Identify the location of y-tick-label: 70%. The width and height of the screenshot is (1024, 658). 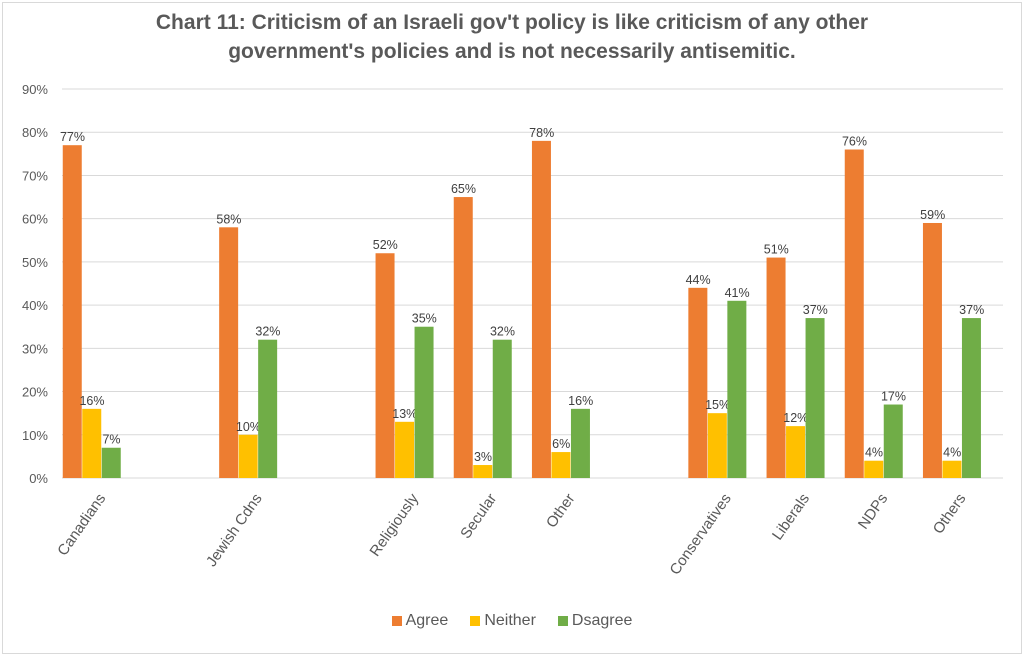
(35, 175).